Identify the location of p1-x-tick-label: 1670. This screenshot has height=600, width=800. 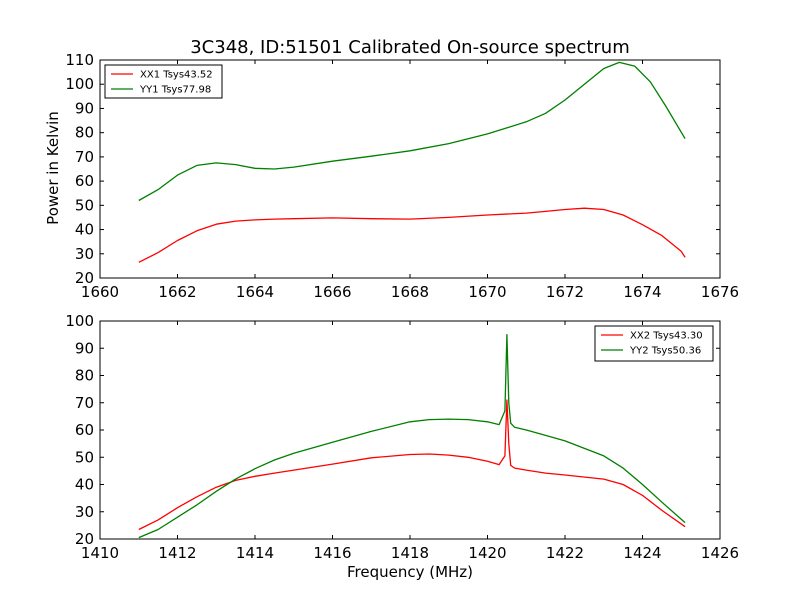
(487, 292).